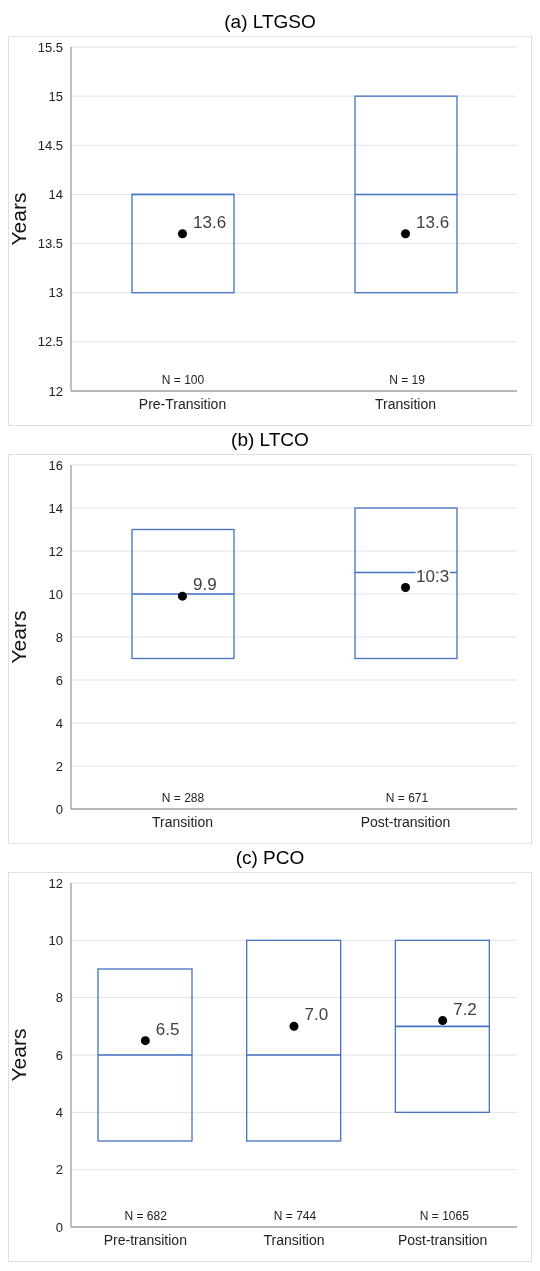 Image resolution: width=540 pixels, height=1271 pixels. Describe the element at coordinates (55, 293) in the screenshot. I see `y-tick-label: 13` at that location.